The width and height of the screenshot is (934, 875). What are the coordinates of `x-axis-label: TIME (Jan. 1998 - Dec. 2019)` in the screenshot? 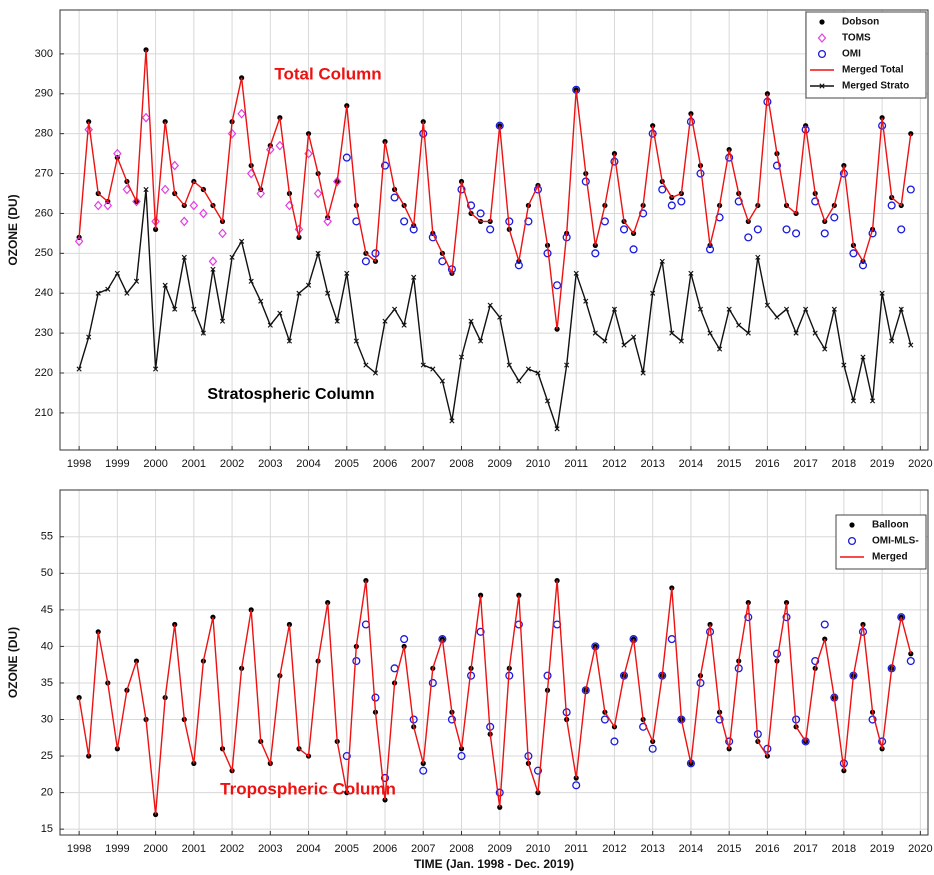 It's located at (494, 864).